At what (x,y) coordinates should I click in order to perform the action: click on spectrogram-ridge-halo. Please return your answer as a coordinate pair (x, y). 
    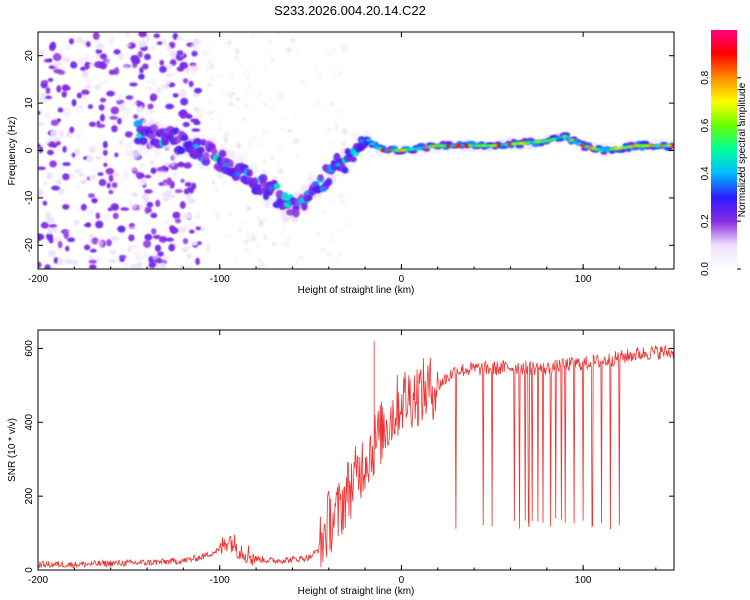
    Looking at the image, I should click on (255, 170).